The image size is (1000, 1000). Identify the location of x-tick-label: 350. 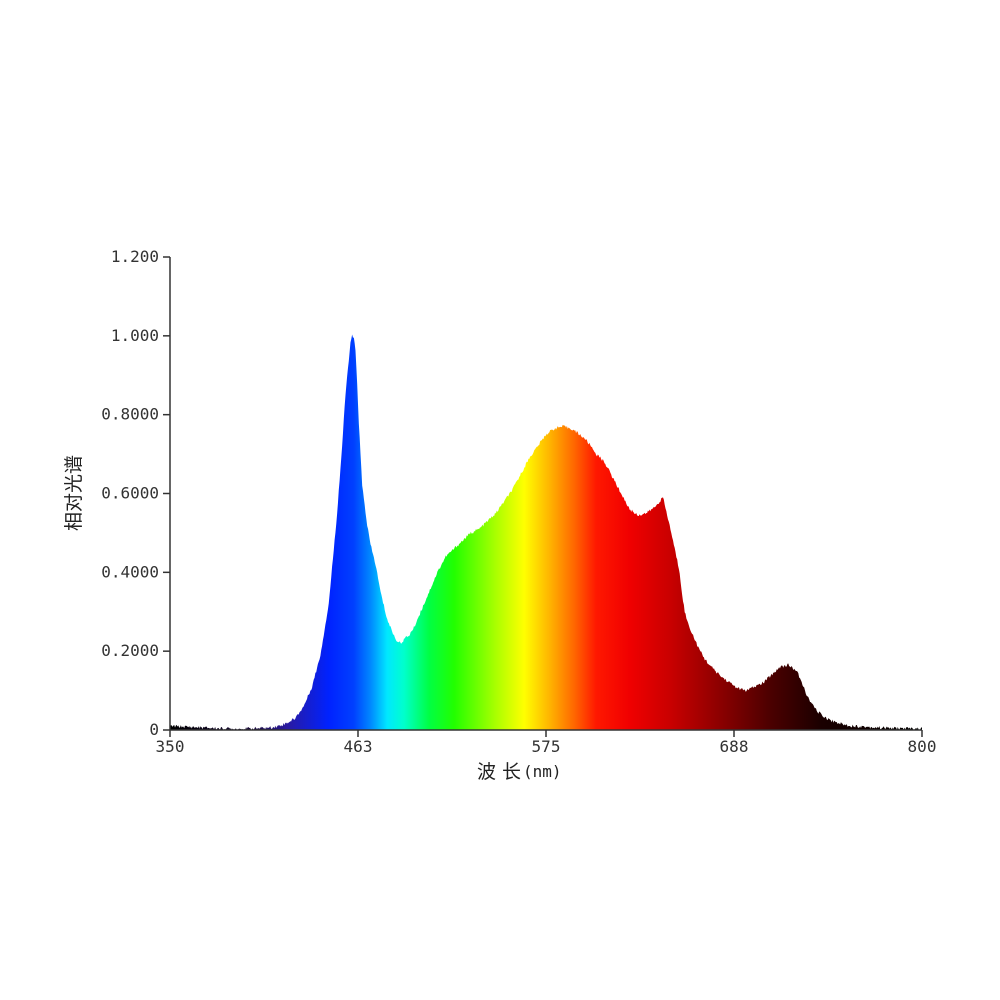
(170, 746).